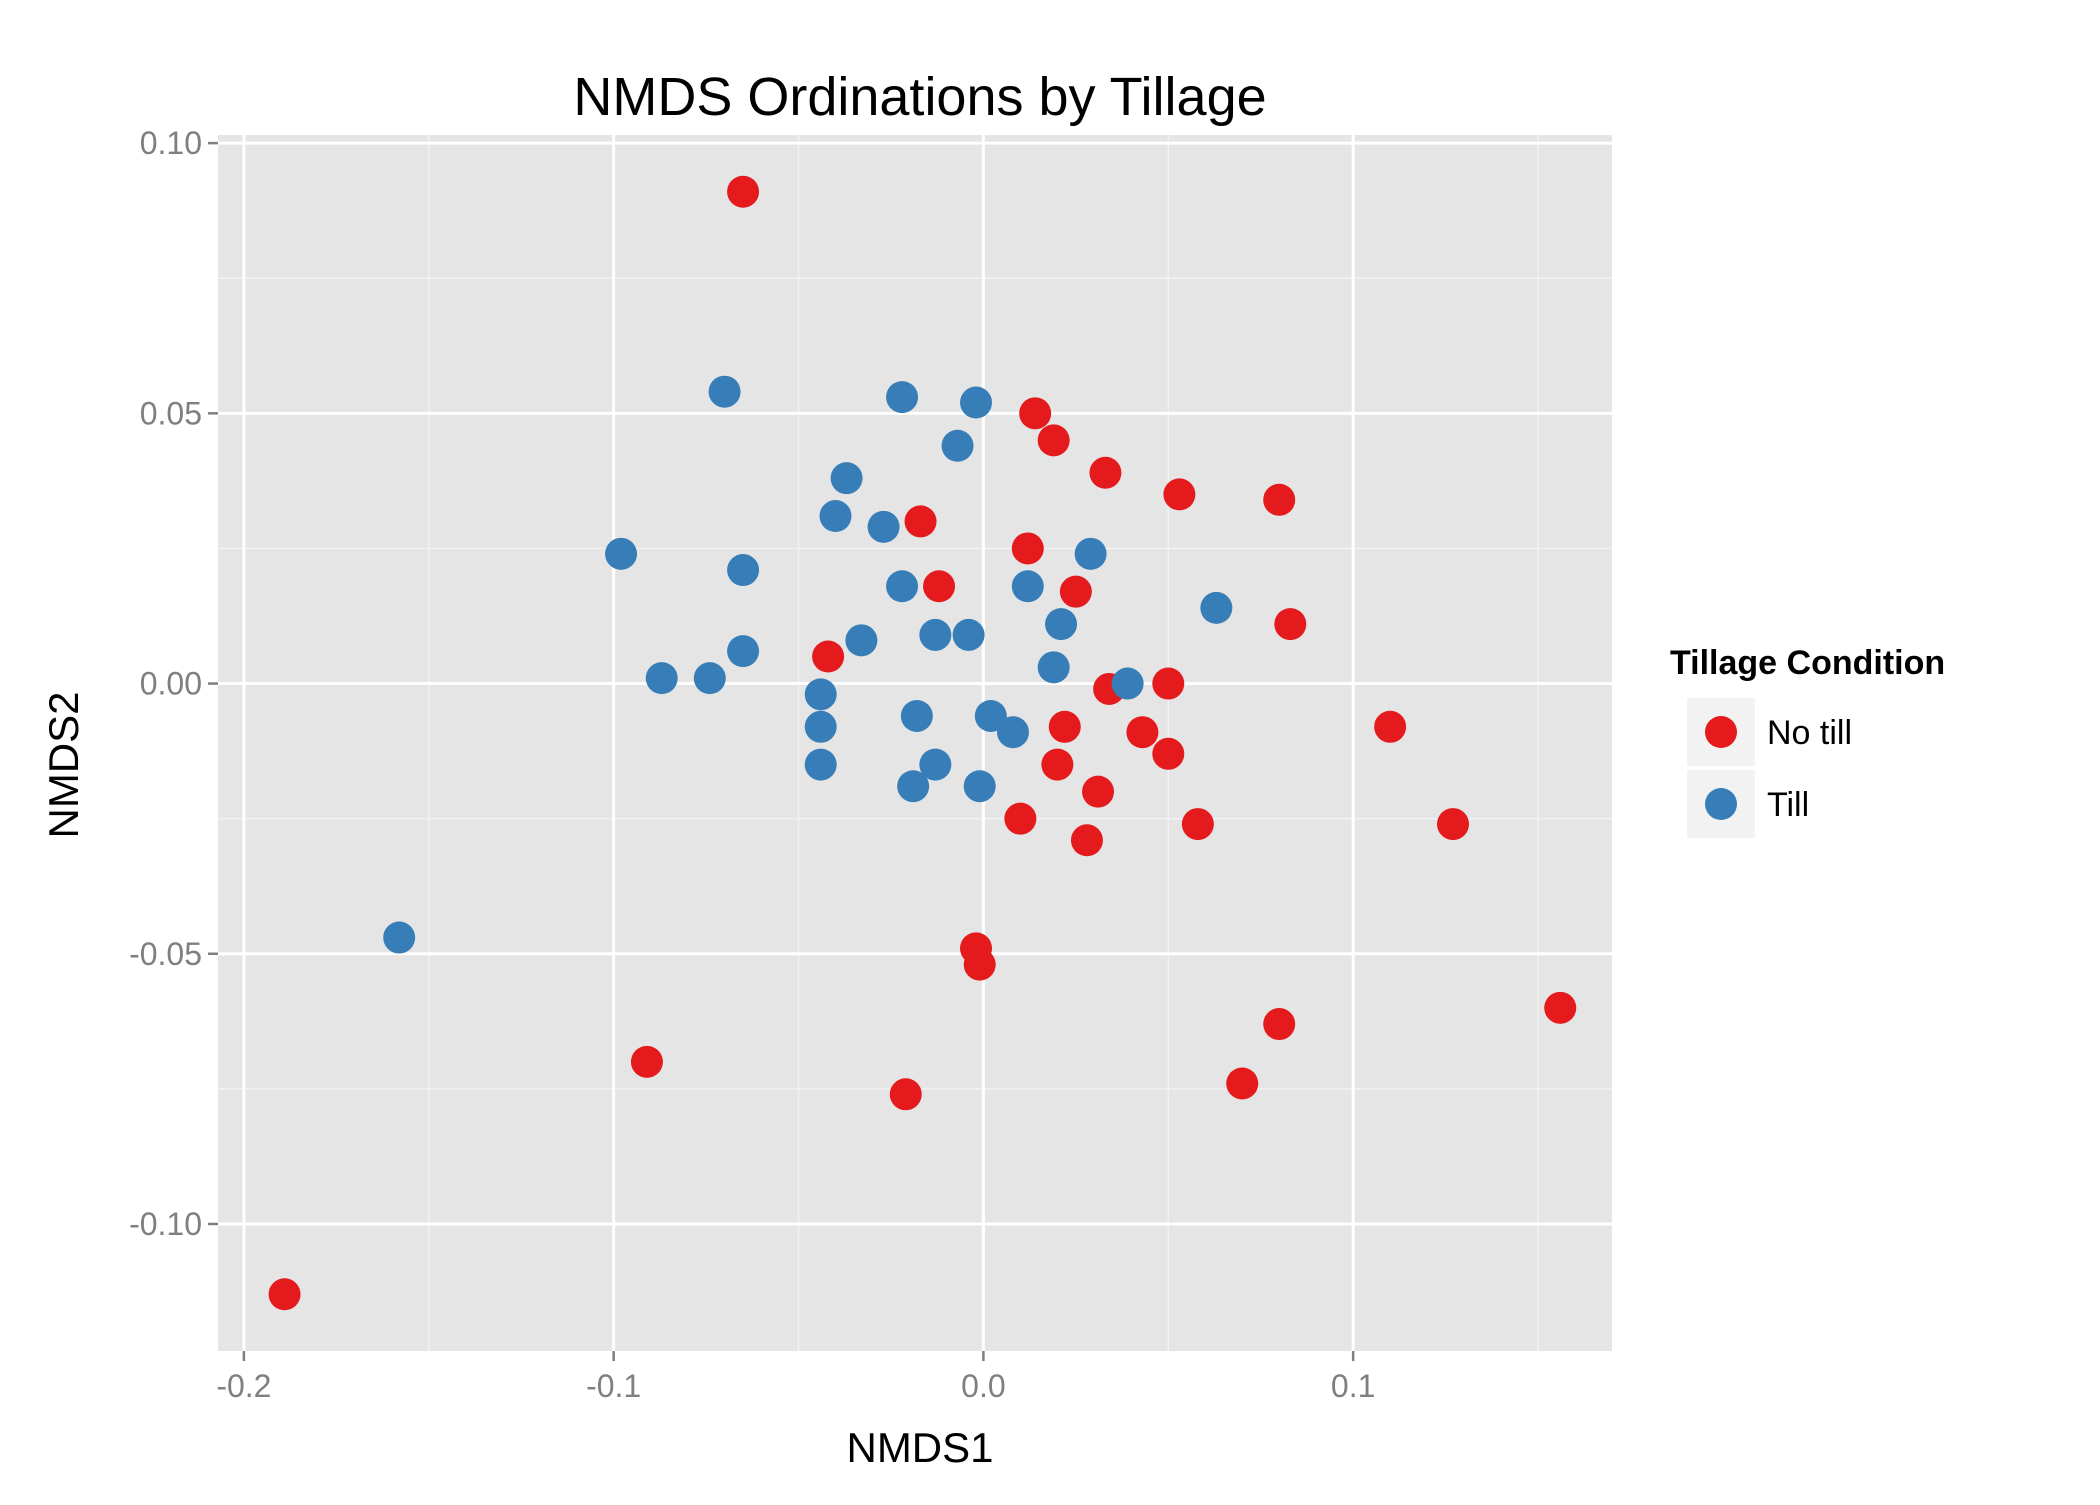 The width and height of the screenshot is (2100, 1505). Describe the element at coordinates (171, 413) in the screenshot. I see `y-tick-label: 0.05` at that location.